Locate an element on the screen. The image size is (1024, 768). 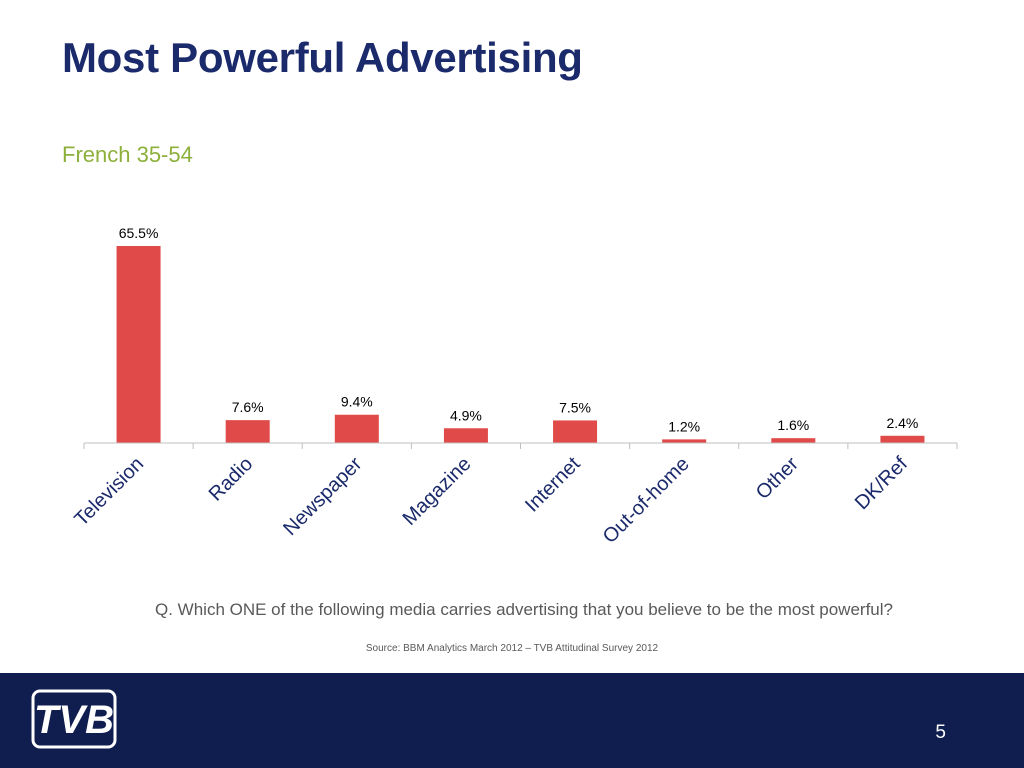
data-label: 2.4% is located at coordinates (902, 423).